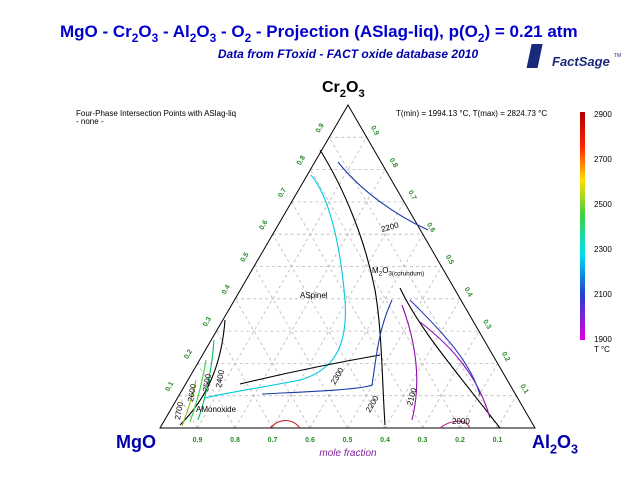  Describe the element at coordinates (320, 128) in the screenshot. I see `left-tick-label: 0.9` at that location.